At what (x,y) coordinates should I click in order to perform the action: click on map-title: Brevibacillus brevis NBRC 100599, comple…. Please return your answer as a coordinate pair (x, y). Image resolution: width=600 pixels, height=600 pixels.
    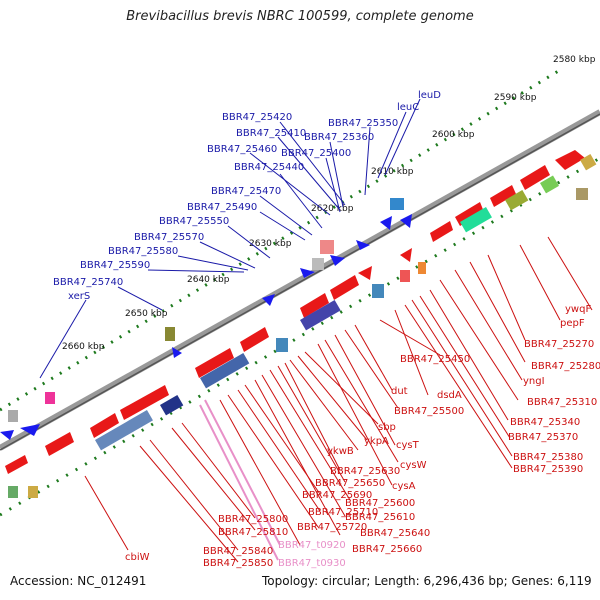
    Looking at the image, I should click on (300, 16).